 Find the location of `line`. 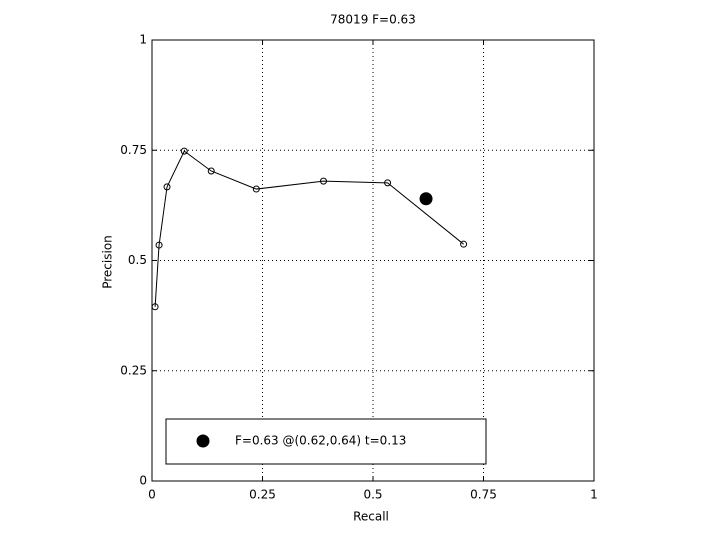

line is located at coordinates (309, 228).